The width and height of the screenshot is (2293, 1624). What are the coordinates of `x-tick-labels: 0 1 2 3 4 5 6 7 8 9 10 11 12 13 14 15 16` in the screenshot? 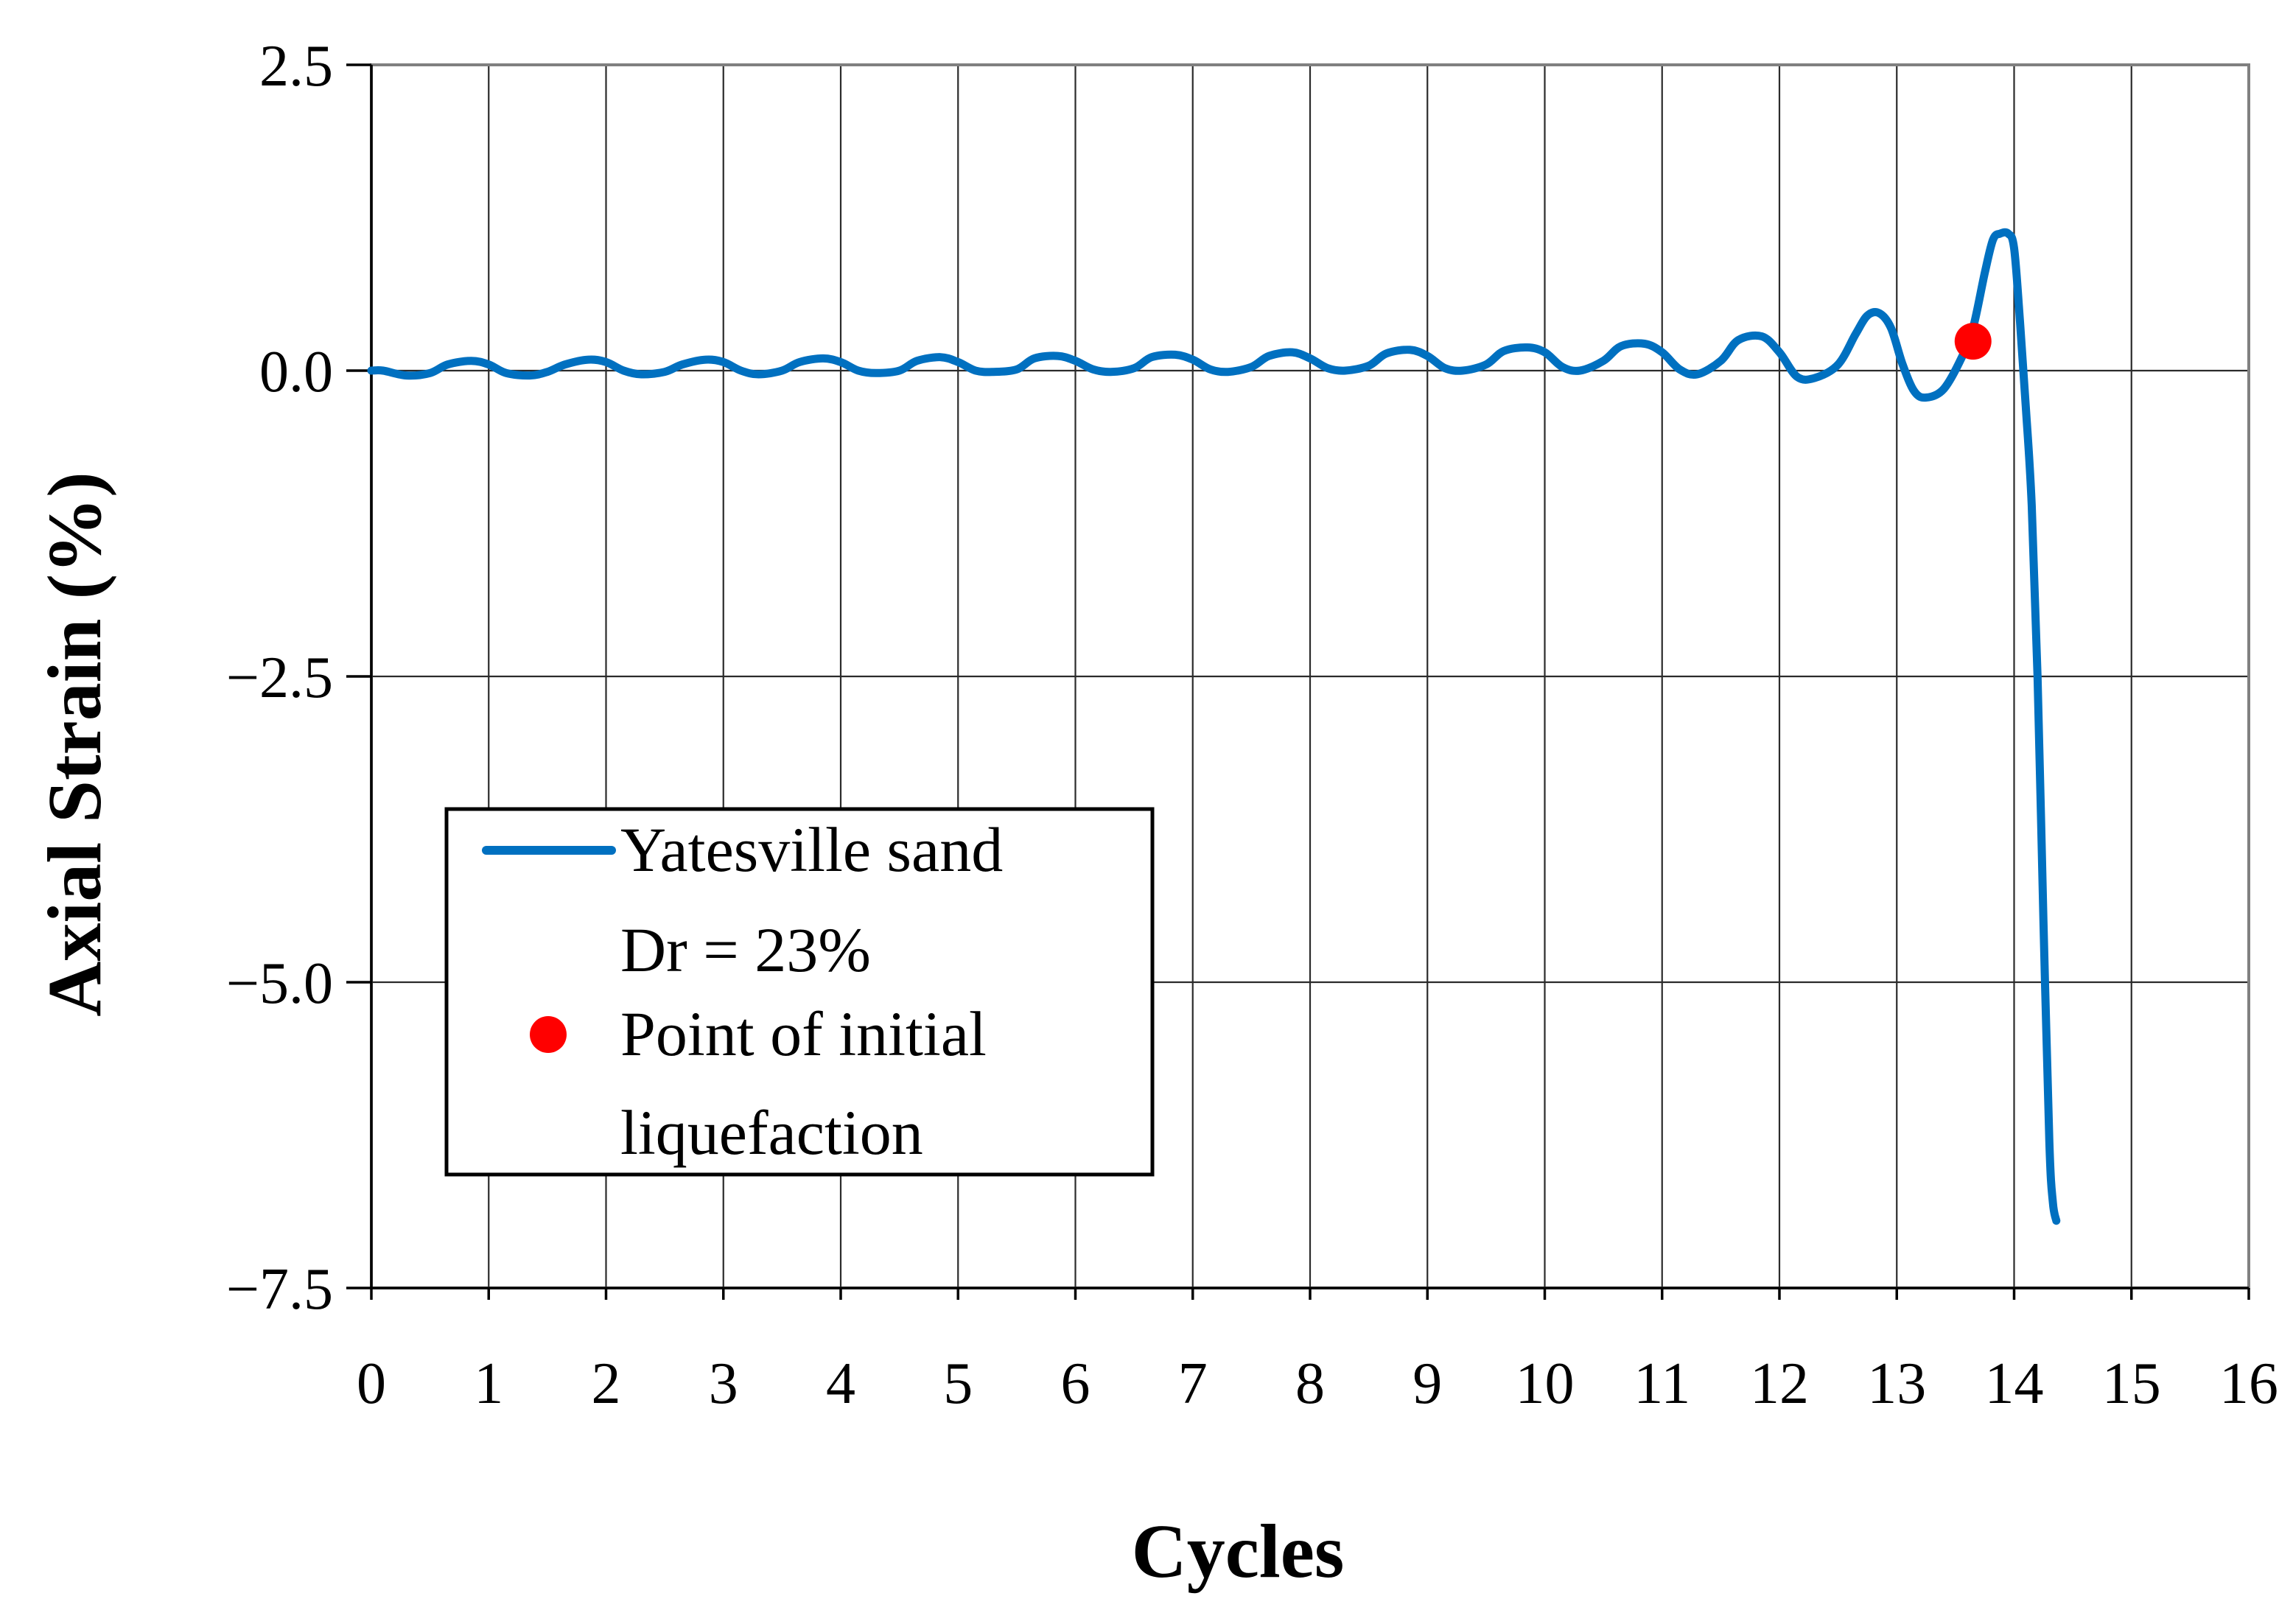 It's located at (1317, 1383).